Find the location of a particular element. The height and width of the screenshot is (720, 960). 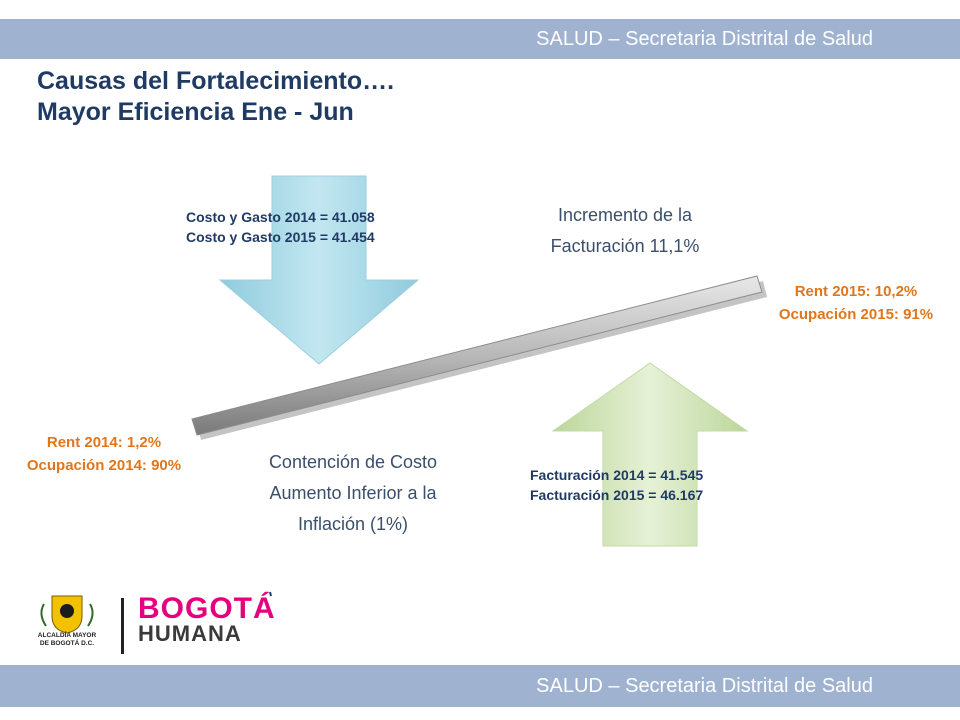

increment-label: Incremento de la Facturación 11,1% is located at coordinates (625, 231).